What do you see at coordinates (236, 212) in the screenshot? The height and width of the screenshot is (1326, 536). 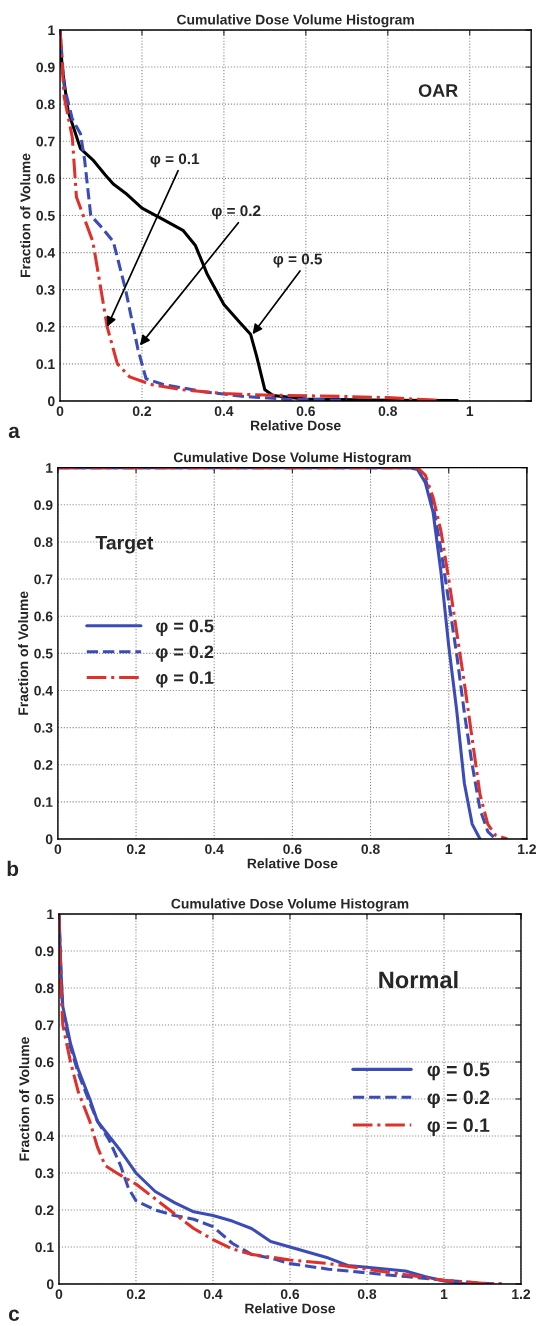 I see `annotation: φ = 0.2` at bounding box center [236, 212].